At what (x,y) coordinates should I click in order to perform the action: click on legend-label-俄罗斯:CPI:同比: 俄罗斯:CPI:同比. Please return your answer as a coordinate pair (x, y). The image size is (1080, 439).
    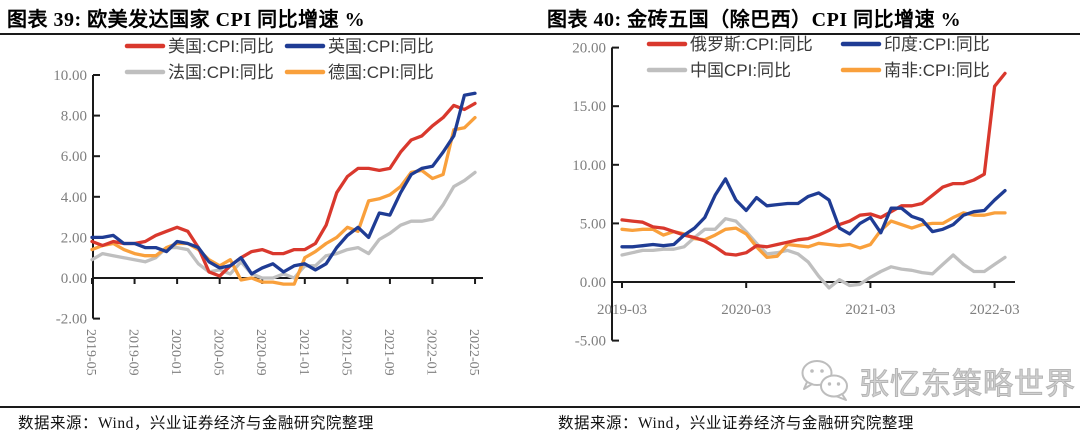
    Looking at the image, I should click on (751, 44).